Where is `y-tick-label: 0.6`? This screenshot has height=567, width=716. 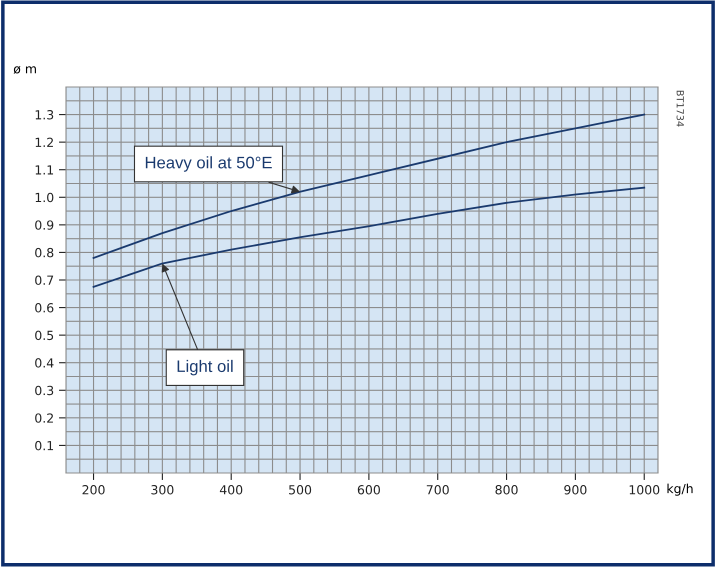 y-tick-label: 0.6 is located at coordinates (44, 307).